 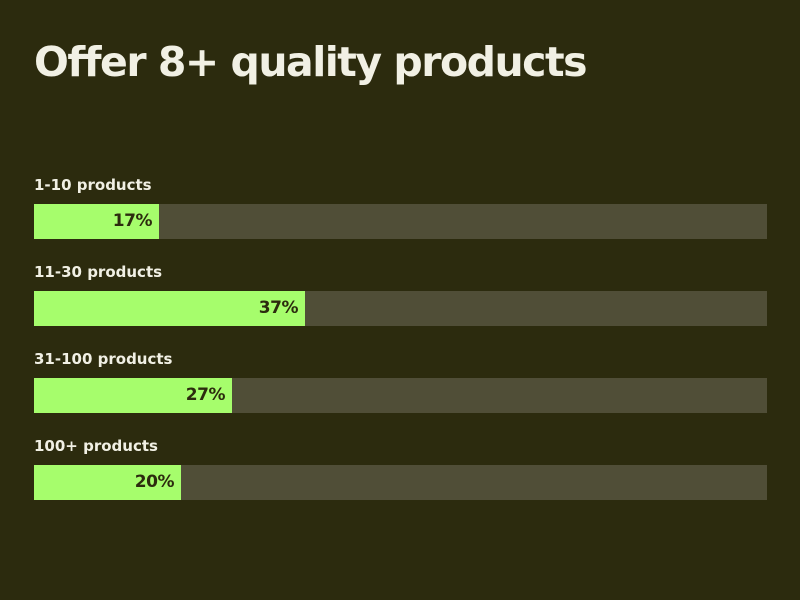 I want to click on value-label: 20%, so click(x=154, y=482).